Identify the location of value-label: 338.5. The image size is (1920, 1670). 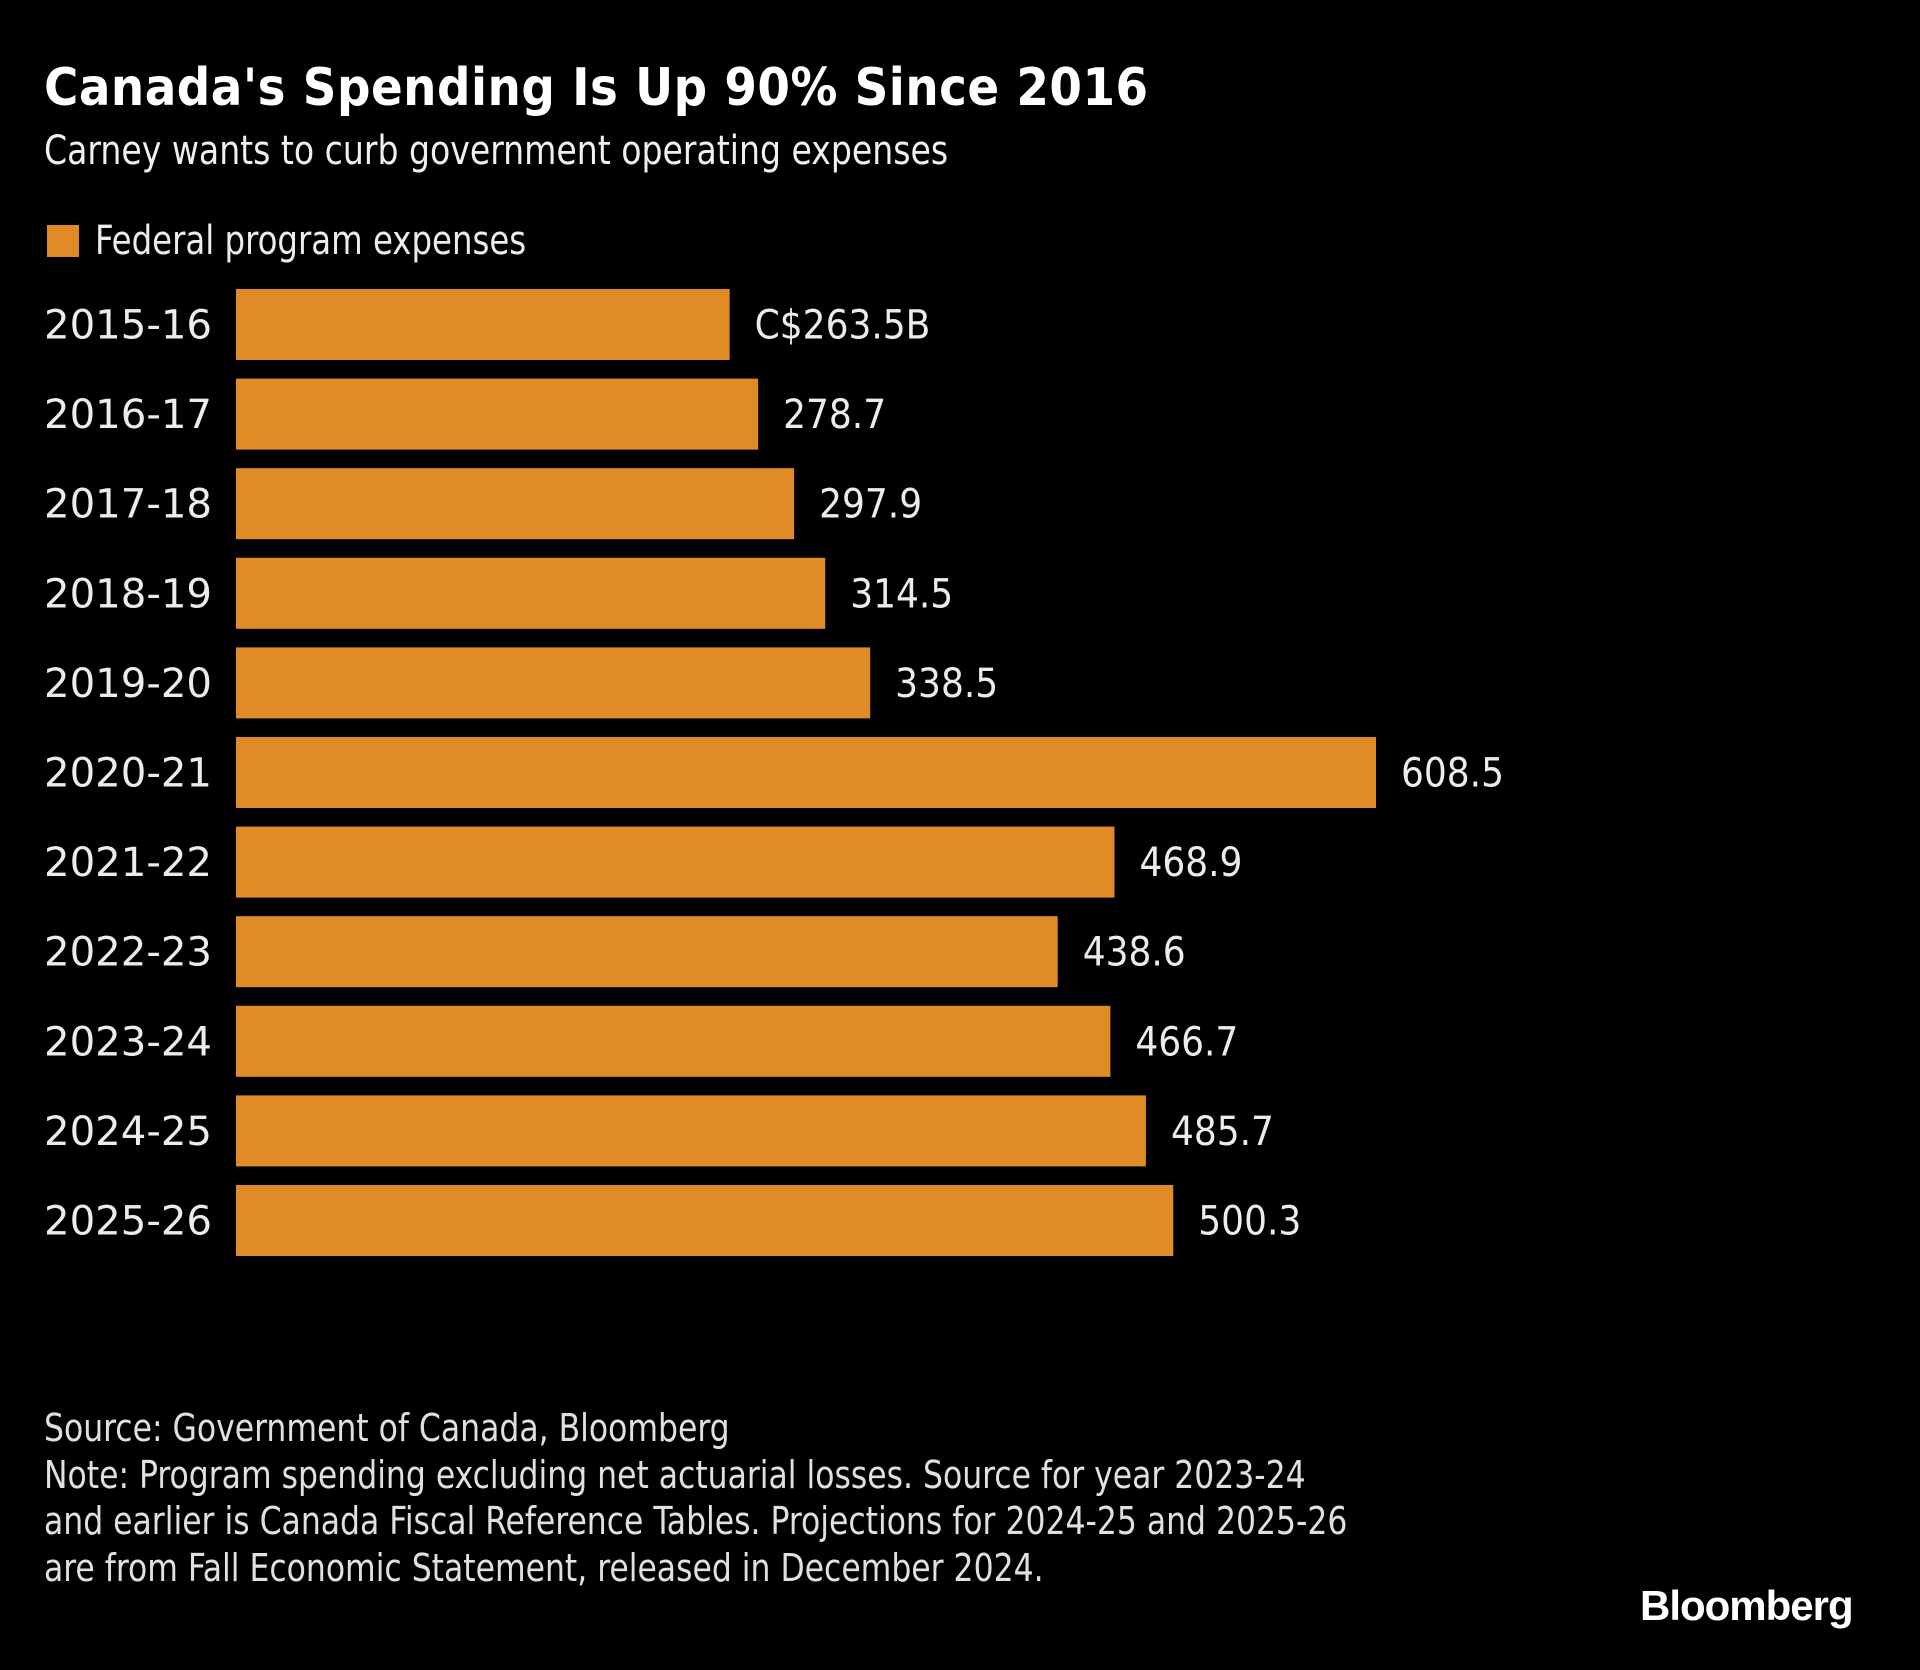
(946, 684).